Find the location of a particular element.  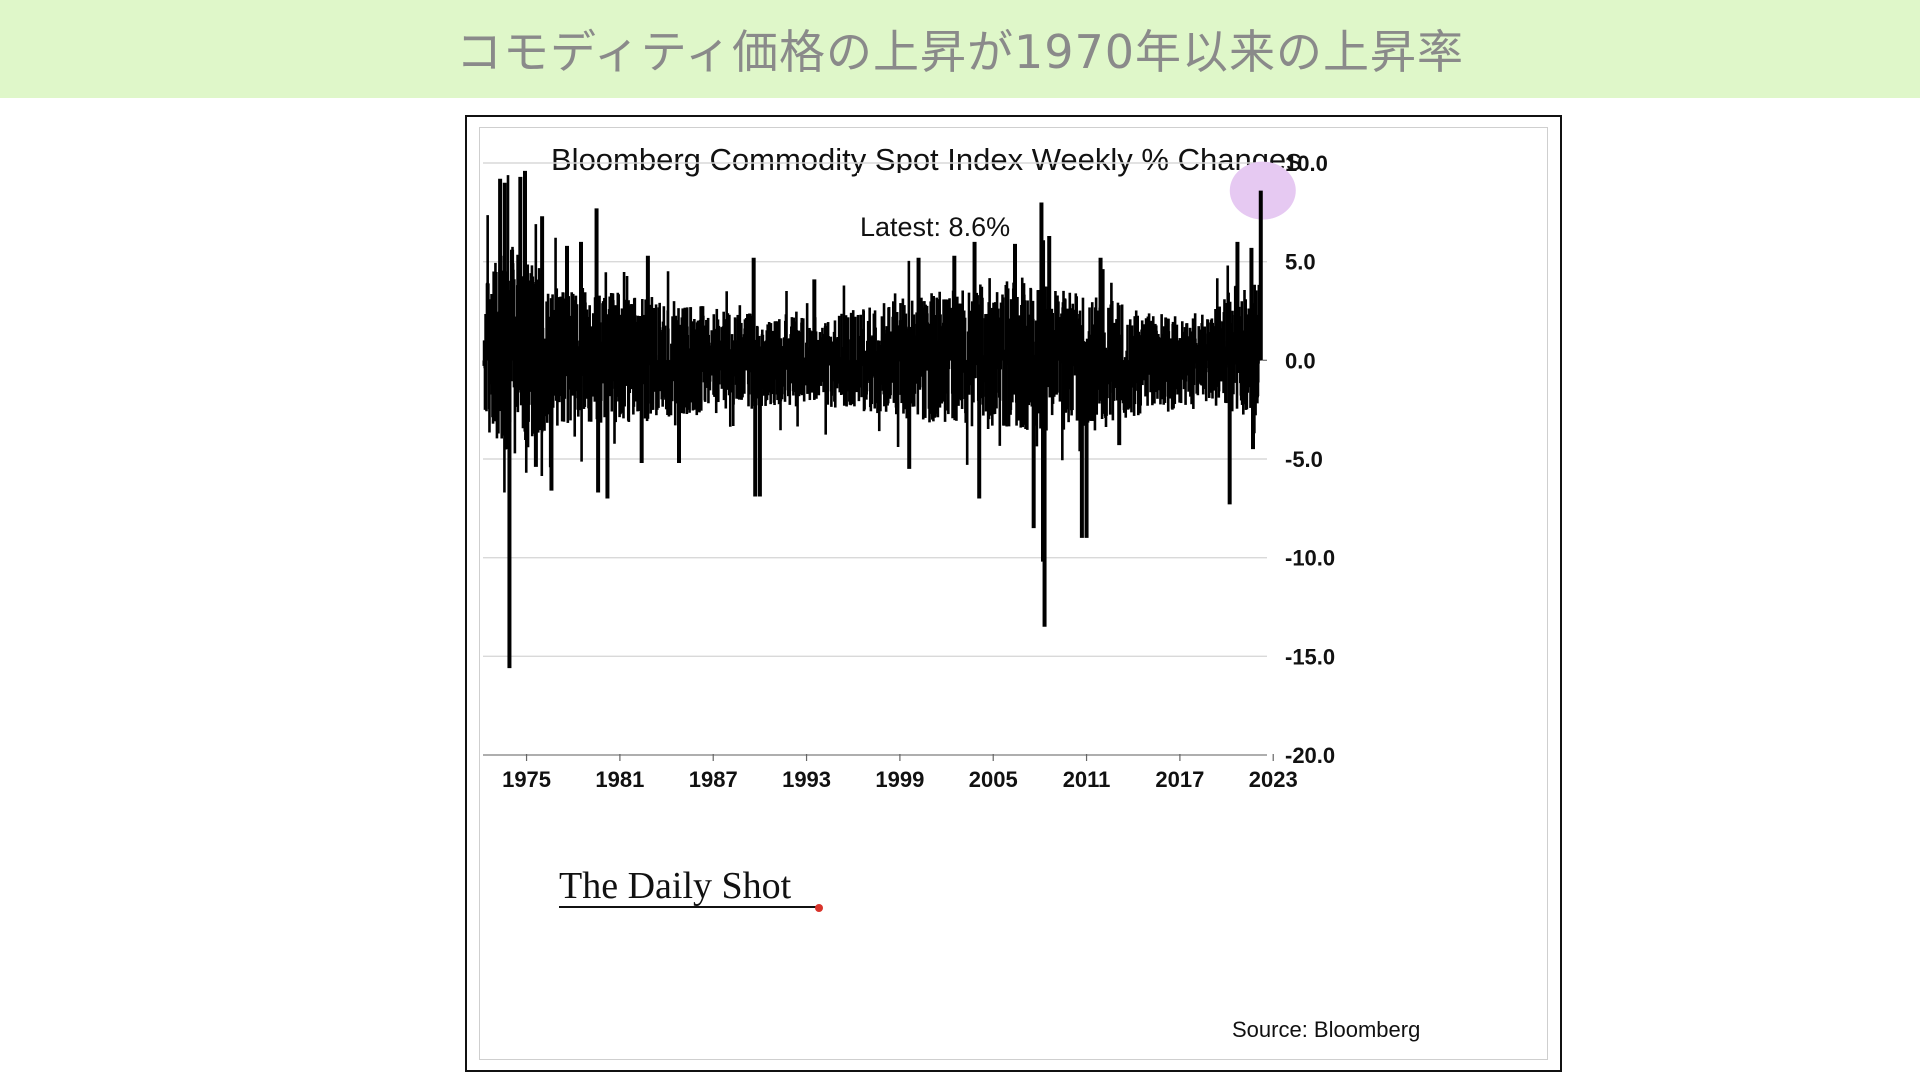

y-tick-label-4: -10.0 is located at coordinates (1310, 558).